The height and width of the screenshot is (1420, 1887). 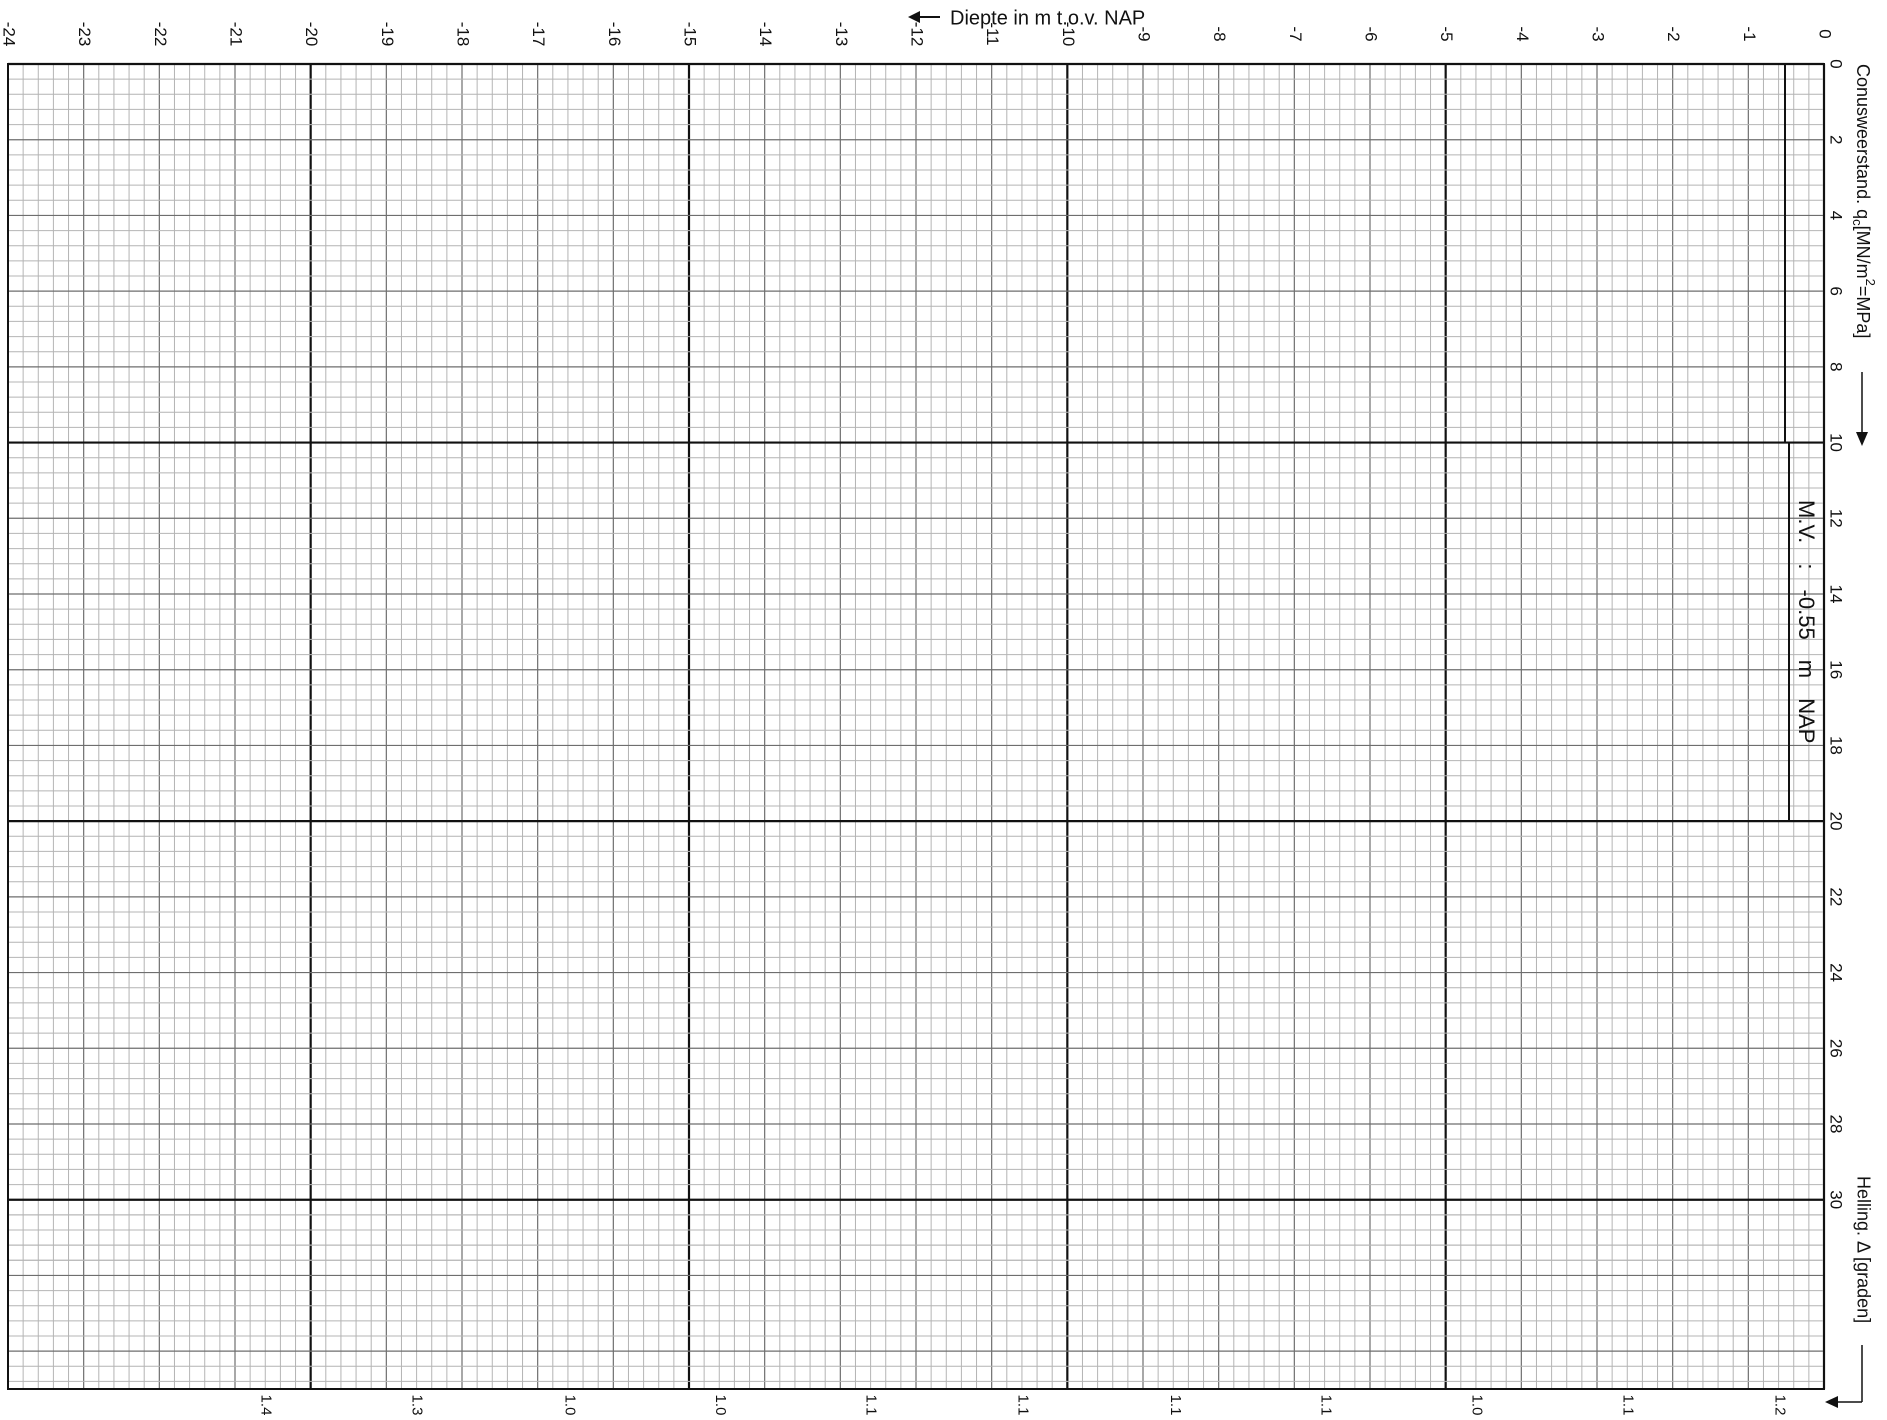 What do you see at coordinates (1836, 1048) in the screenshot?
I see `y-tick-label: 26` at bounding box center [1836, 1048].